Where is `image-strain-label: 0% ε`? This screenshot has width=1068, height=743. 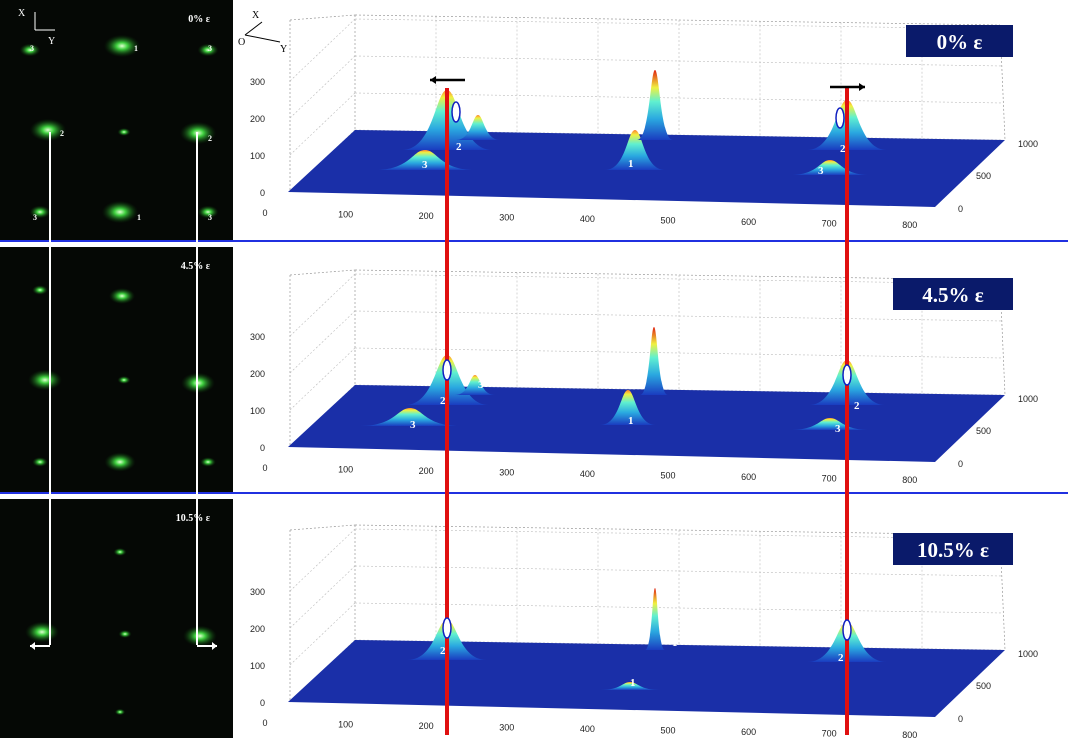
image-strain-label: 0% ε is located at coordinates (199, 19).